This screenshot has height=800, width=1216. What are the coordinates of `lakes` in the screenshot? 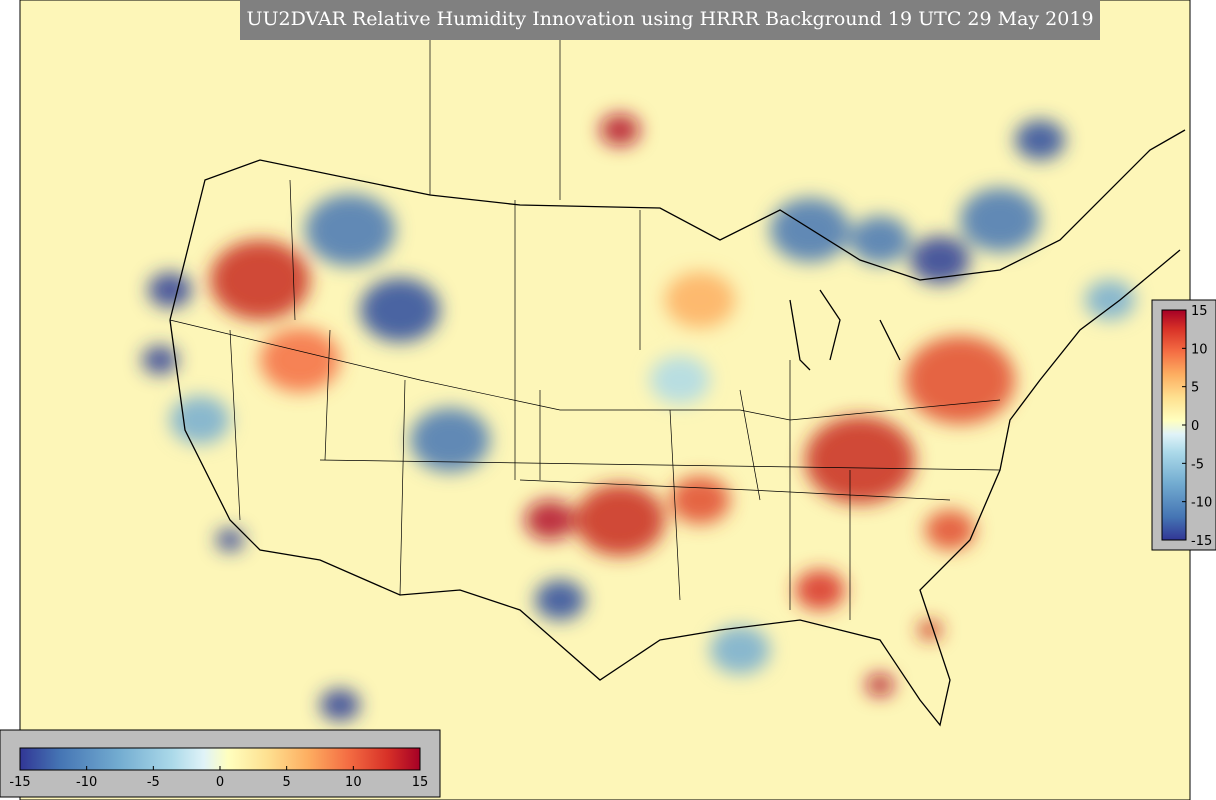 It's located at (845, 330).